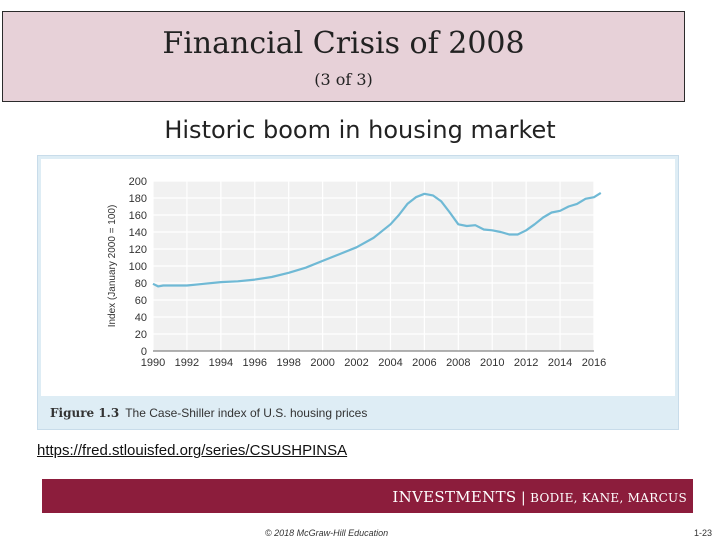 The image size is (720, 540). I want to click on footer-book: INVESTMENTS, so click(454, 497).